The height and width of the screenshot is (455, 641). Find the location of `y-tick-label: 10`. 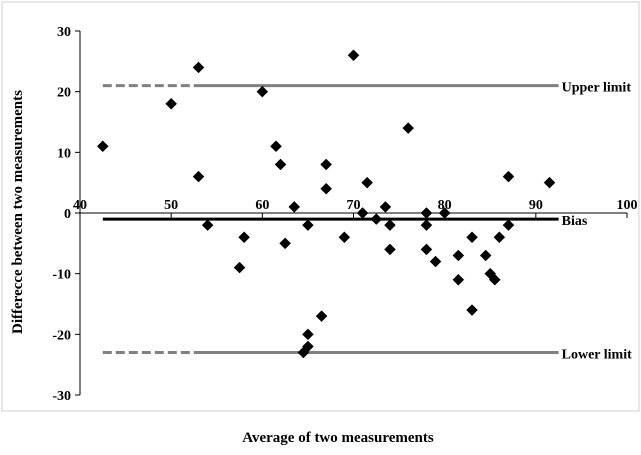

y-tick-label: 10 is located at coordinates (64, 153).